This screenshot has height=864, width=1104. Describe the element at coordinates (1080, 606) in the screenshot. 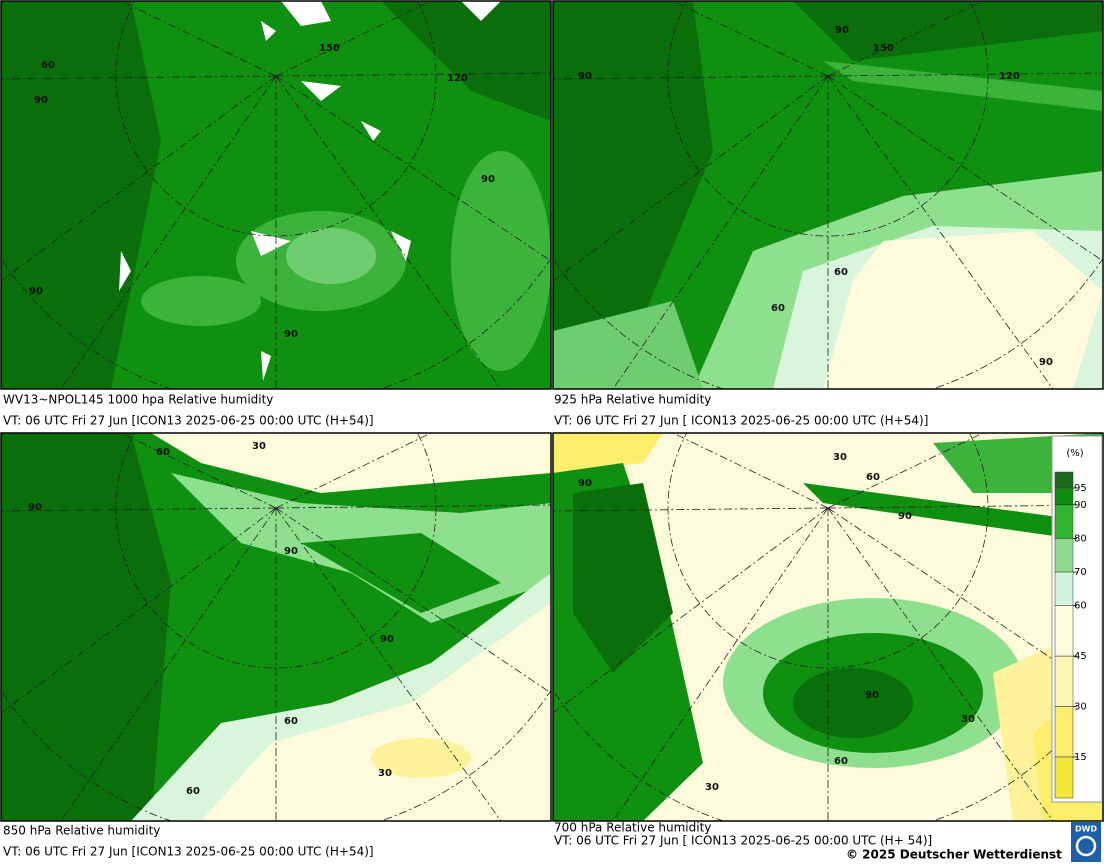

I see `legend-label: 60` at that location.